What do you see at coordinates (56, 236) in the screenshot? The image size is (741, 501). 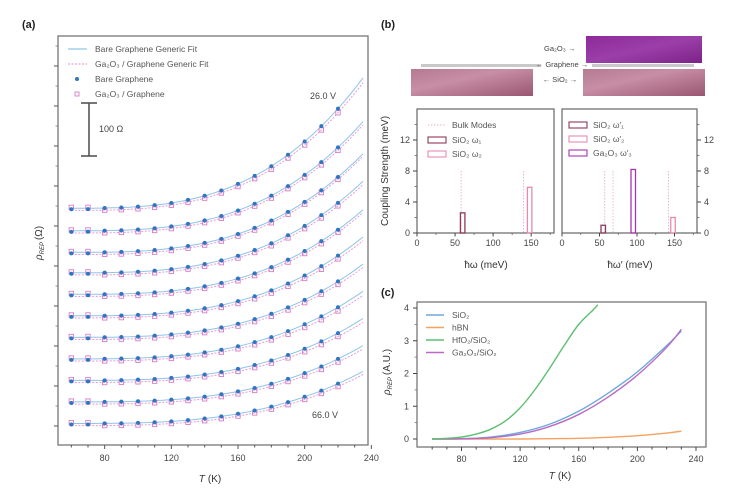 I see `panel-a-y-ticks` at bounding box center [56, 236].